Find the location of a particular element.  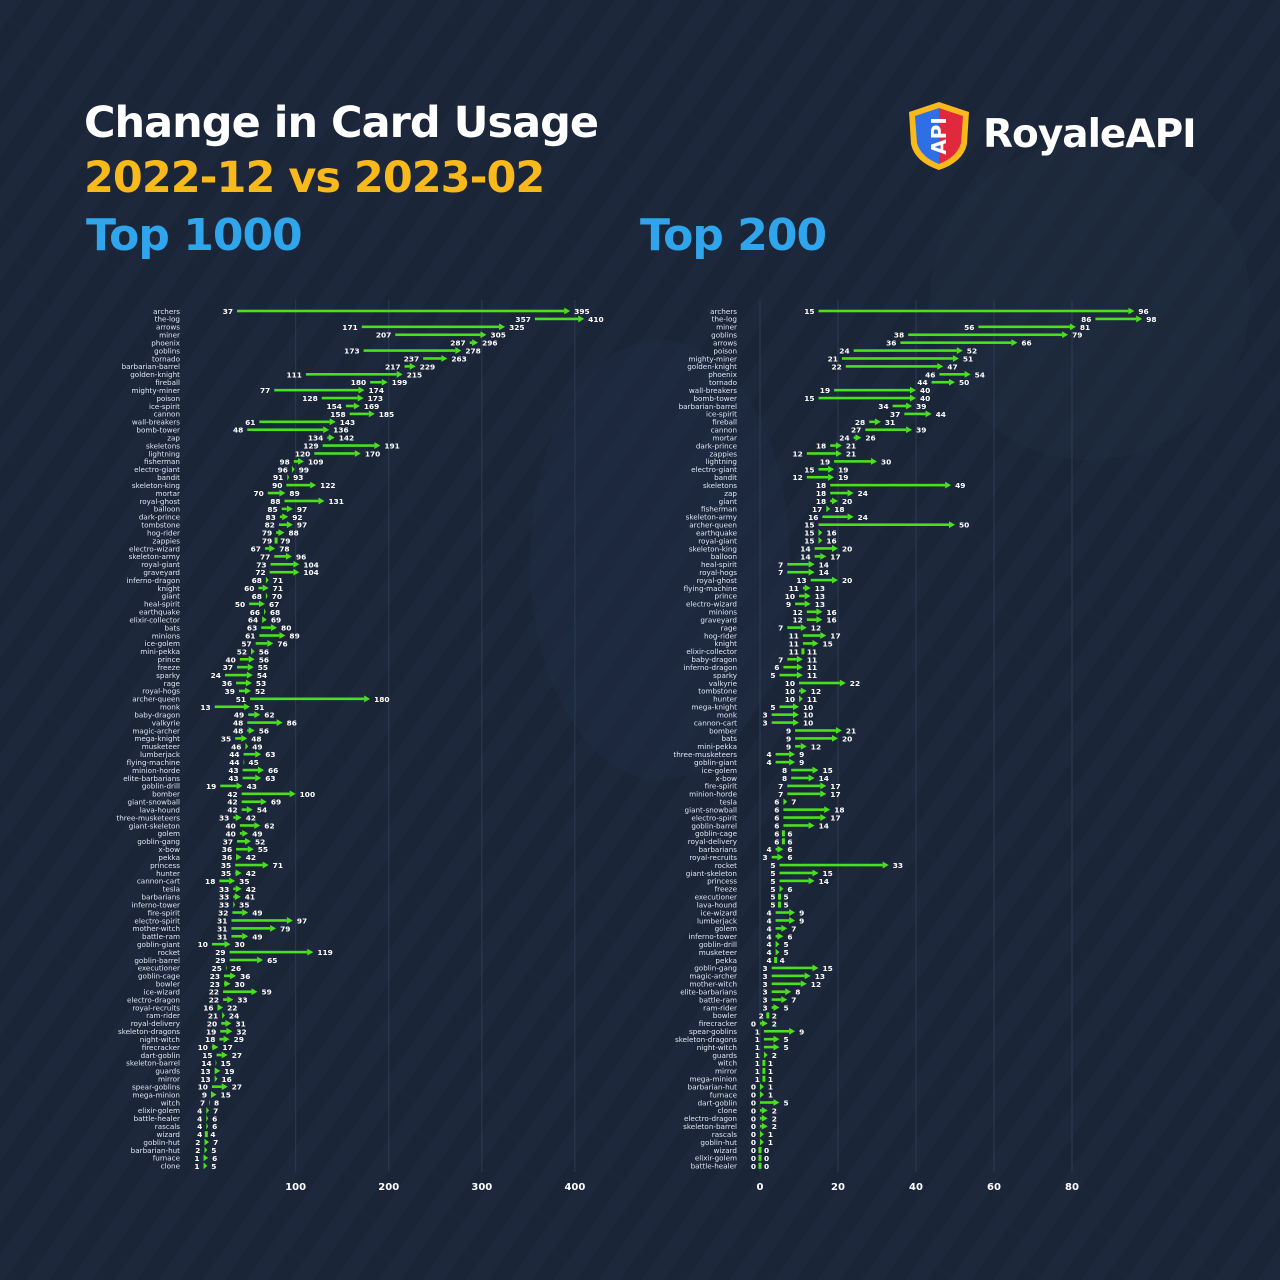

category-label: skeleton-army is located at coordinates (712, 517).